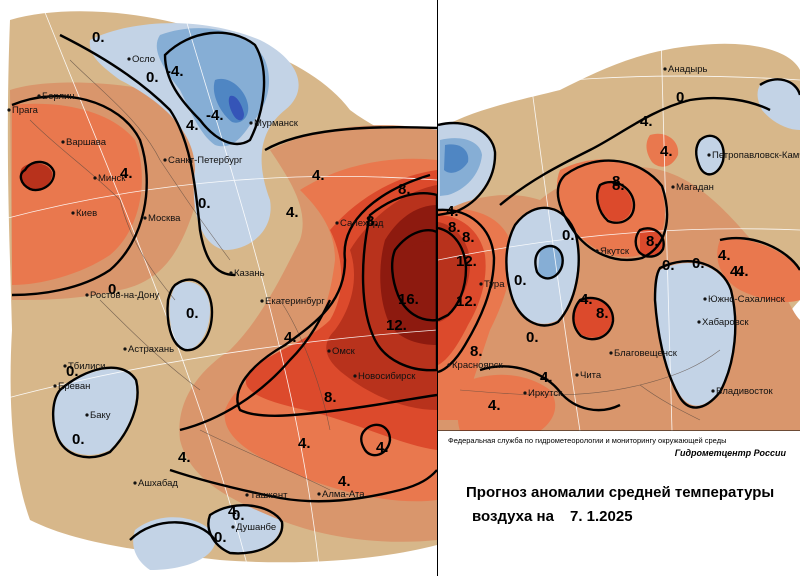 The width and height of the screenshot is (800, 576). Describe the element at coordinates (593, 318) in the screenshot. I see `contour-right-8-south` at that location.